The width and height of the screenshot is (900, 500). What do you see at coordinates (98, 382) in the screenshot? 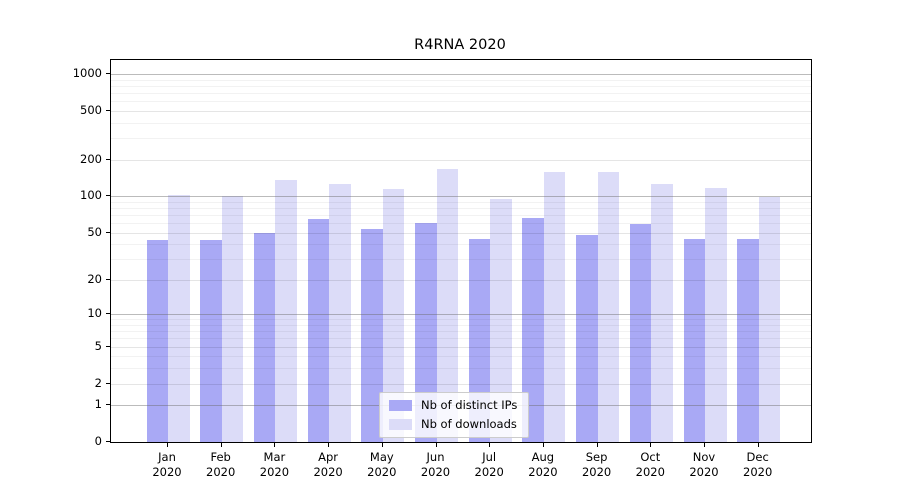
I see `y-tick-label: 2` at bounding box center [98, 382].